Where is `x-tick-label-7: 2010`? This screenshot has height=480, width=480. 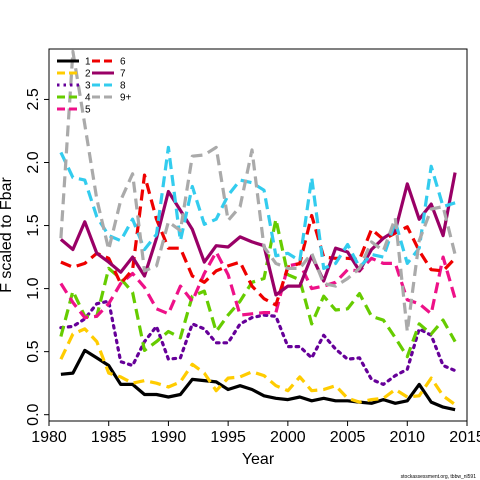
x-tick-label-7: 2010 is located at coordinates (407, 437).